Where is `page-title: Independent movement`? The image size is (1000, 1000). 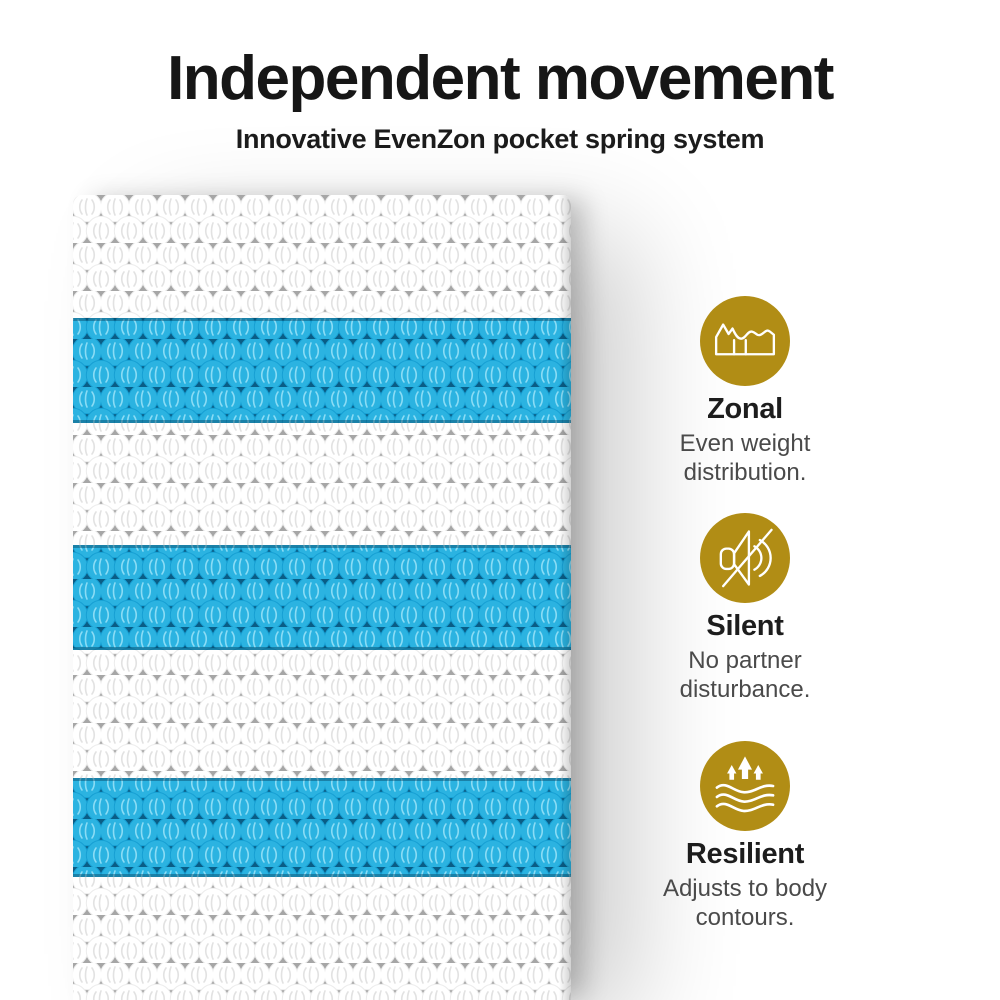
page-title: Independent movement is located at coordinates (500, 78).